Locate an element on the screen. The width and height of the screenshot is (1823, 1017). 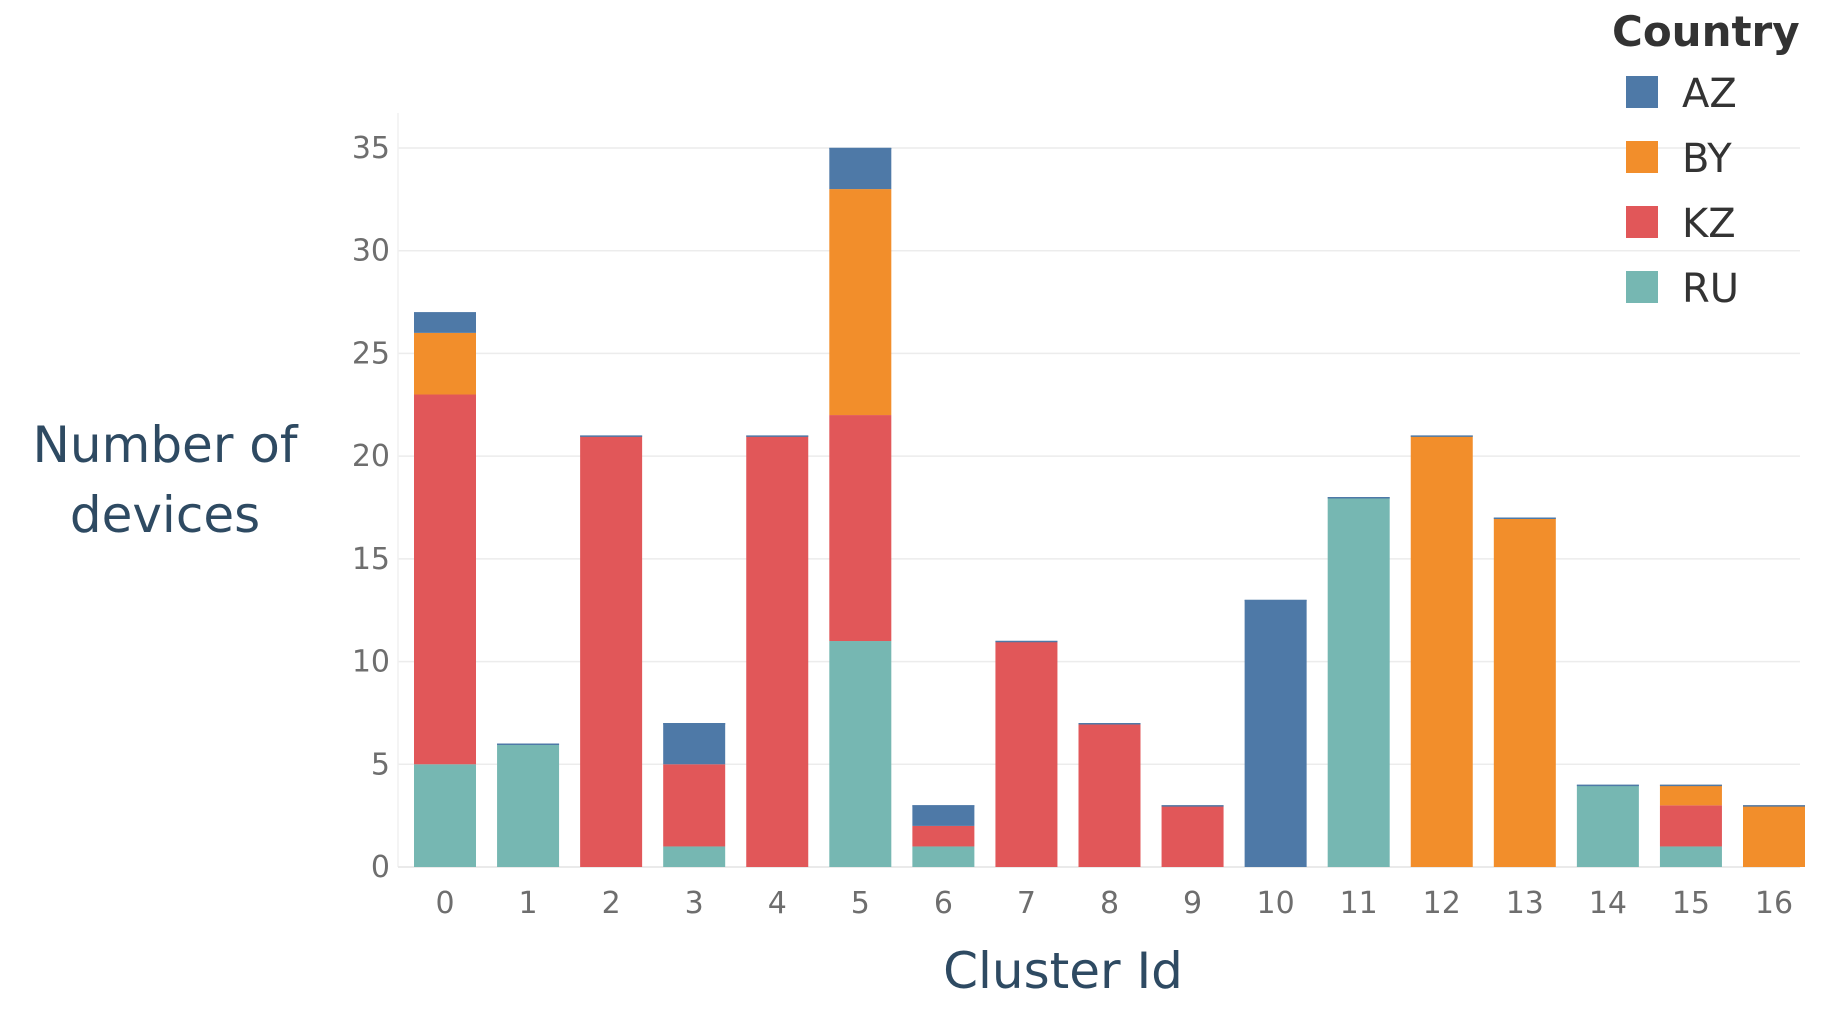
y-tick-label-15: 15 is located at coordinates (371, 559).